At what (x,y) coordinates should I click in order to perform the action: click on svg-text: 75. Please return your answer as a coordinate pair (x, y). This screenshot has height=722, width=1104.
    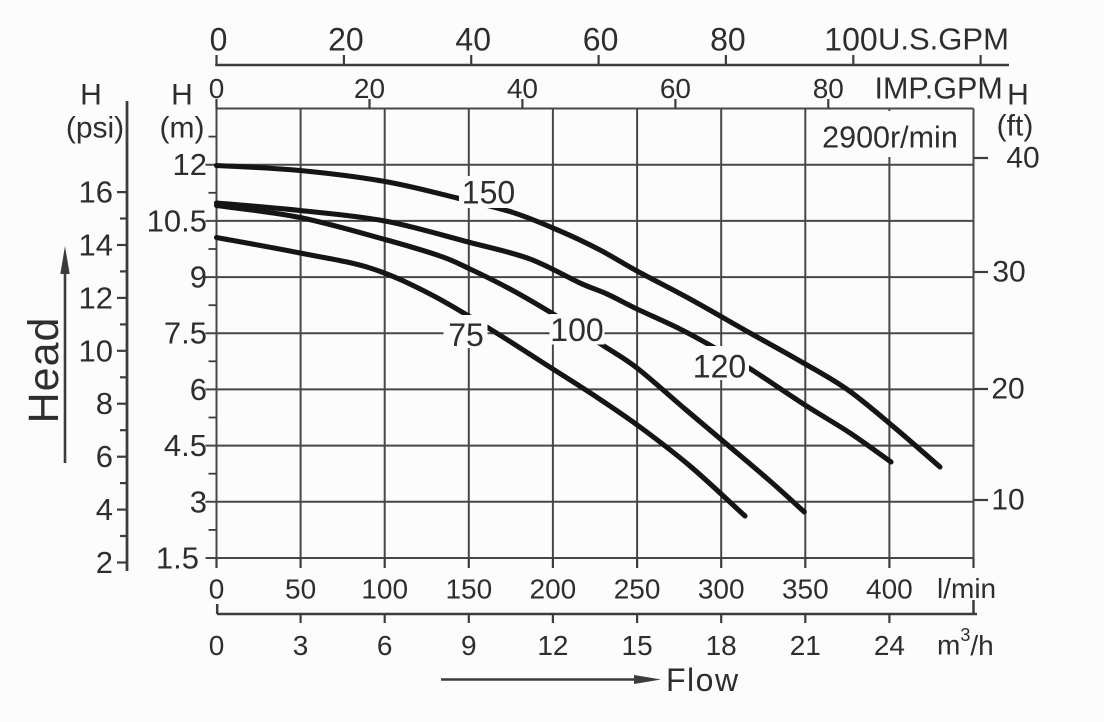
    Looking at the image, I should click on (466, 335).